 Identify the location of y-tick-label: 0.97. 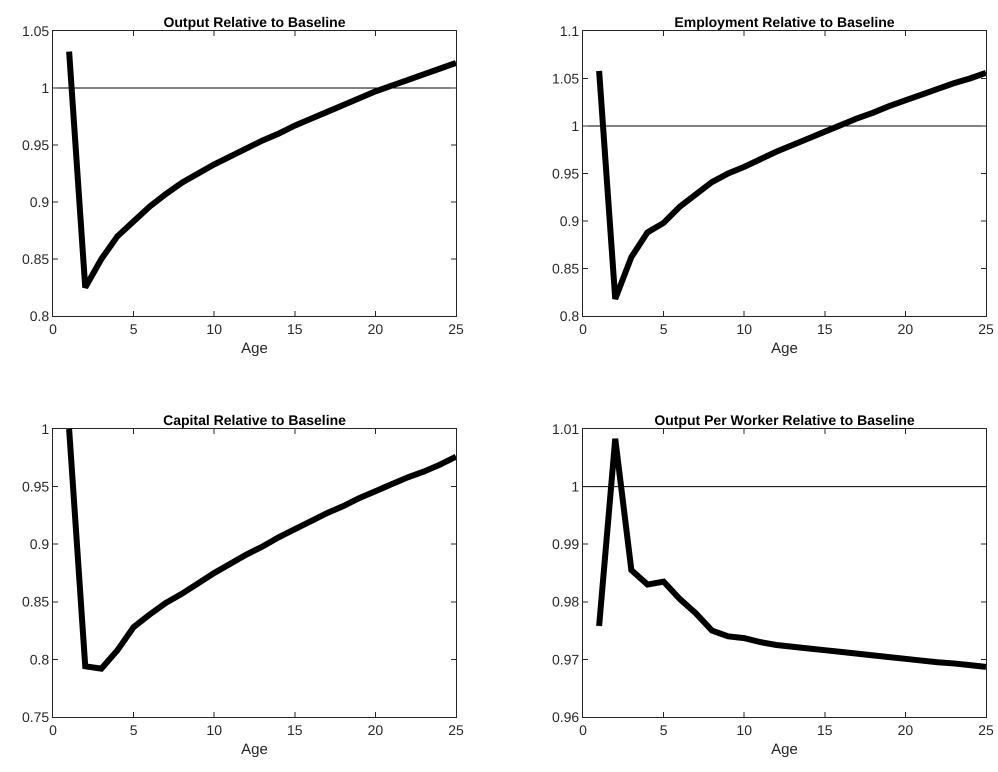
(566, 659).